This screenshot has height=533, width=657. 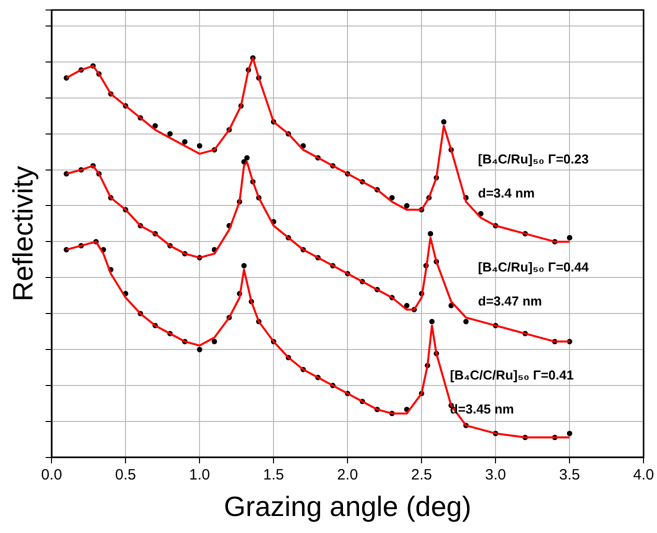 What do you see at coordinates (348, 506) in the screenshot?
I see `x-axis-title: Grazing angle (deg)` at bounding box center [348, 506].